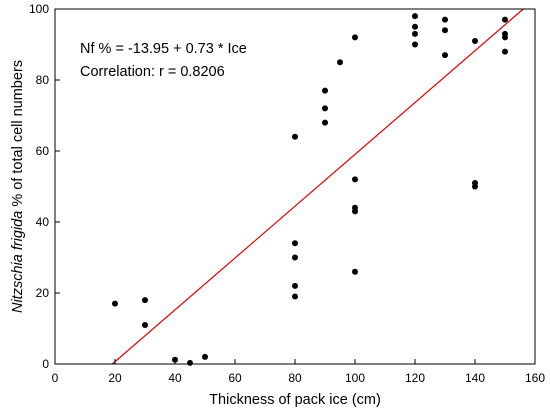 The height and width of the screenshot is (413, 550). Describe the element at coordinates (43, 293) in the screenshot. I see `y-tick-label: 20` at that location.